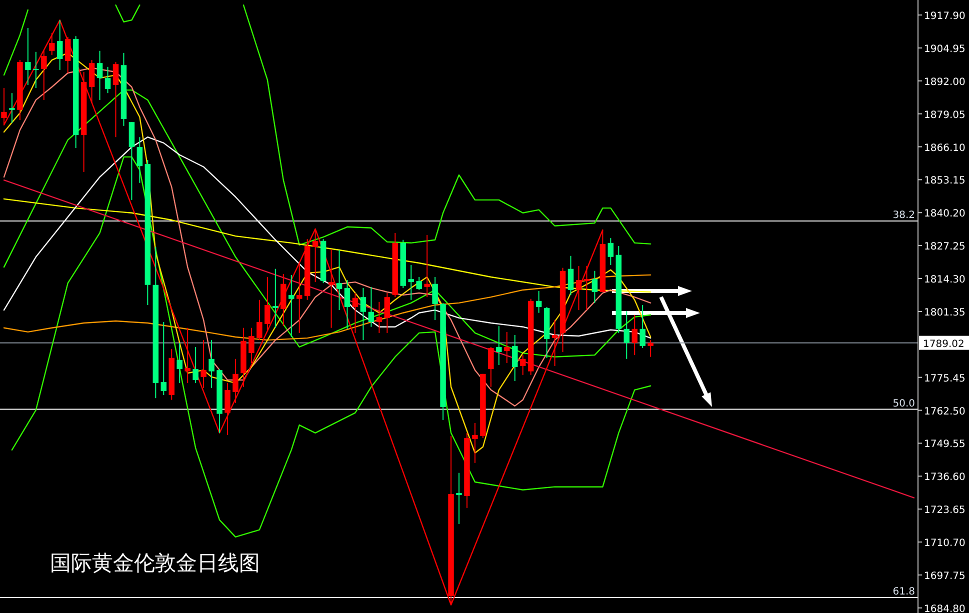 This screenshot has width=969, height=613. What do you see at coordinates (903, 592) in the screenshot?
I see `annotation: 61.8` at bounding box center [903, 592].